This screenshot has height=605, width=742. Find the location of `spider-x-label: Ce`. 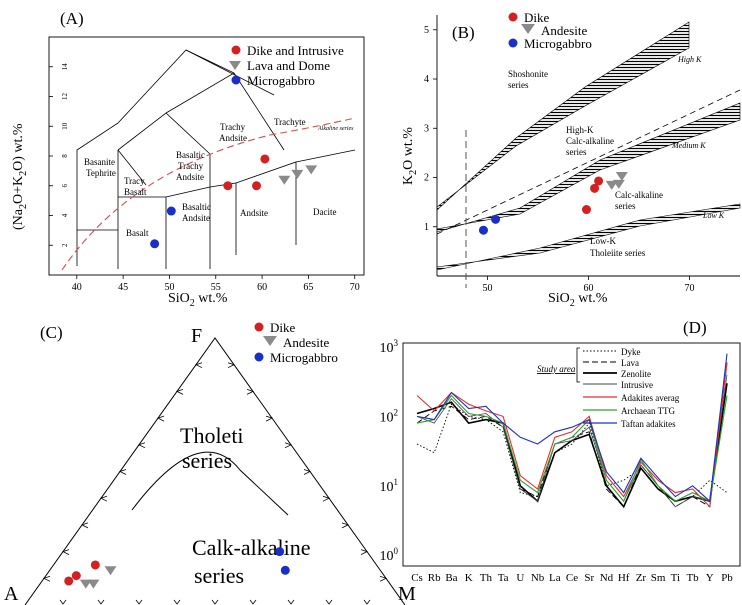

spider-x-label: Ce is located at coordinates (572, 578).